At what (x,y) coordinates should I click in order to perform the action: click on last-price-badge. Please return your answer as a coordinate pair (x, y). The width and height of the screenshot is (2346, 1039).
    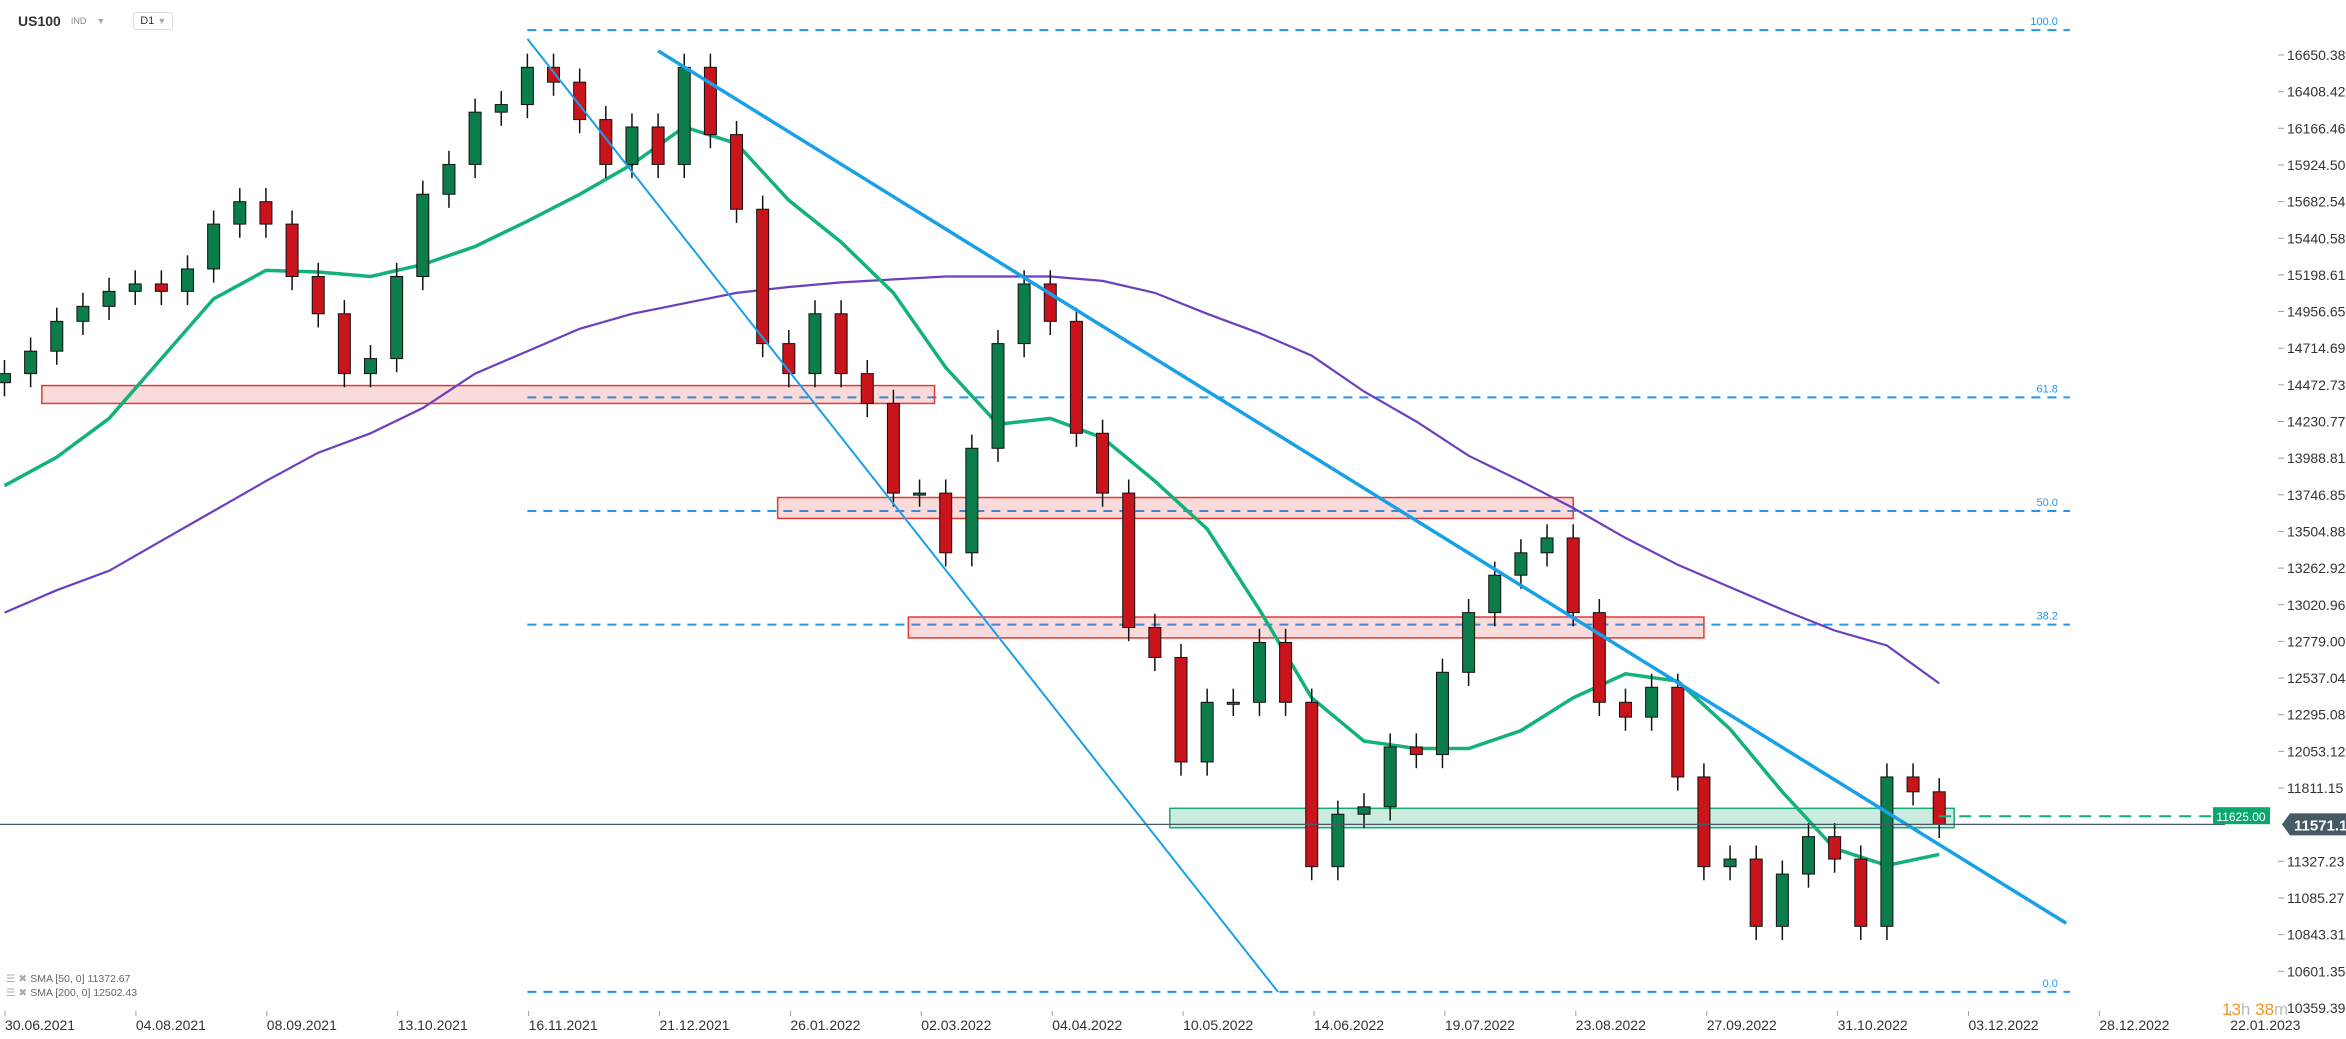
    Looking at the image, I should click on (2314, 824).